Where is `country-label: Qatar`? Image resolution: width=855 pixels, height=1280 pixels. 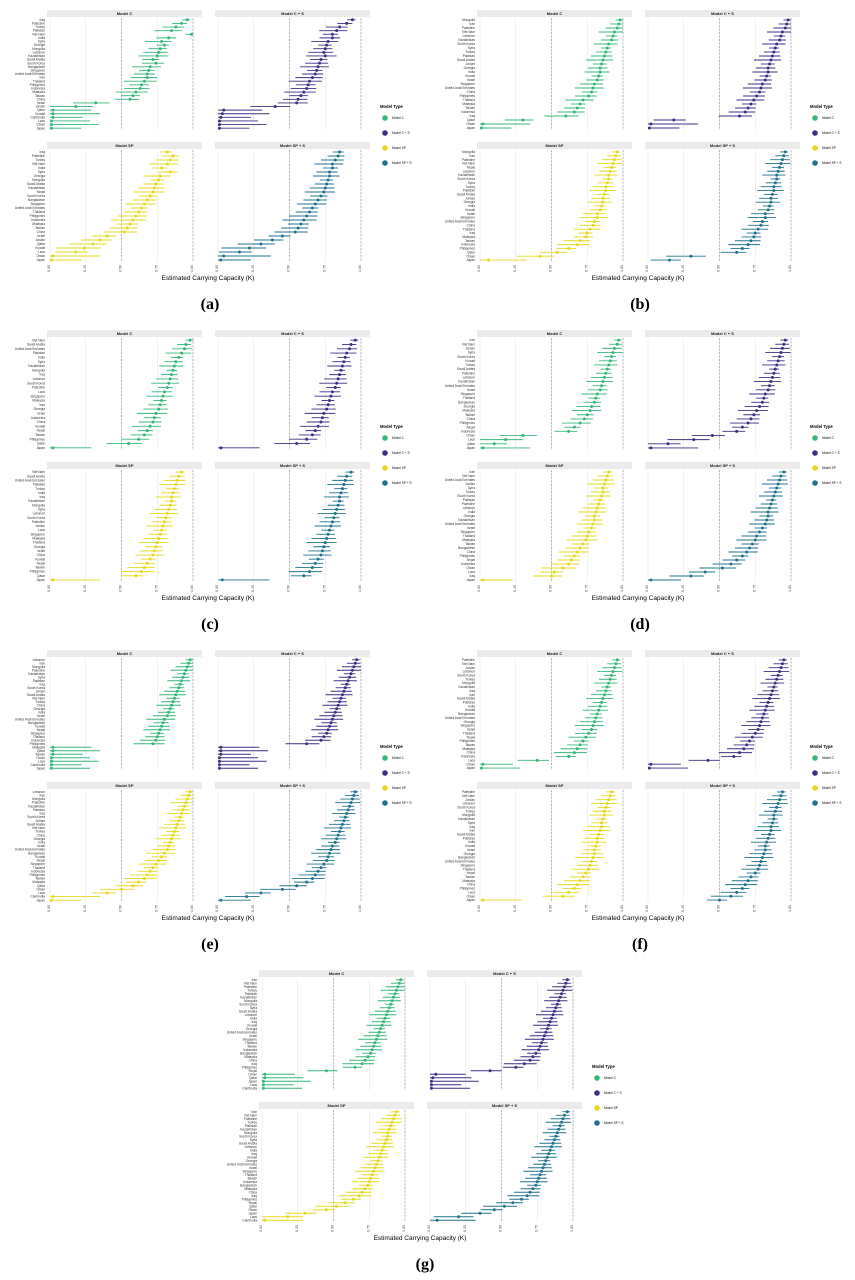
country-label: Qatar is located at coordinates (471, 444).